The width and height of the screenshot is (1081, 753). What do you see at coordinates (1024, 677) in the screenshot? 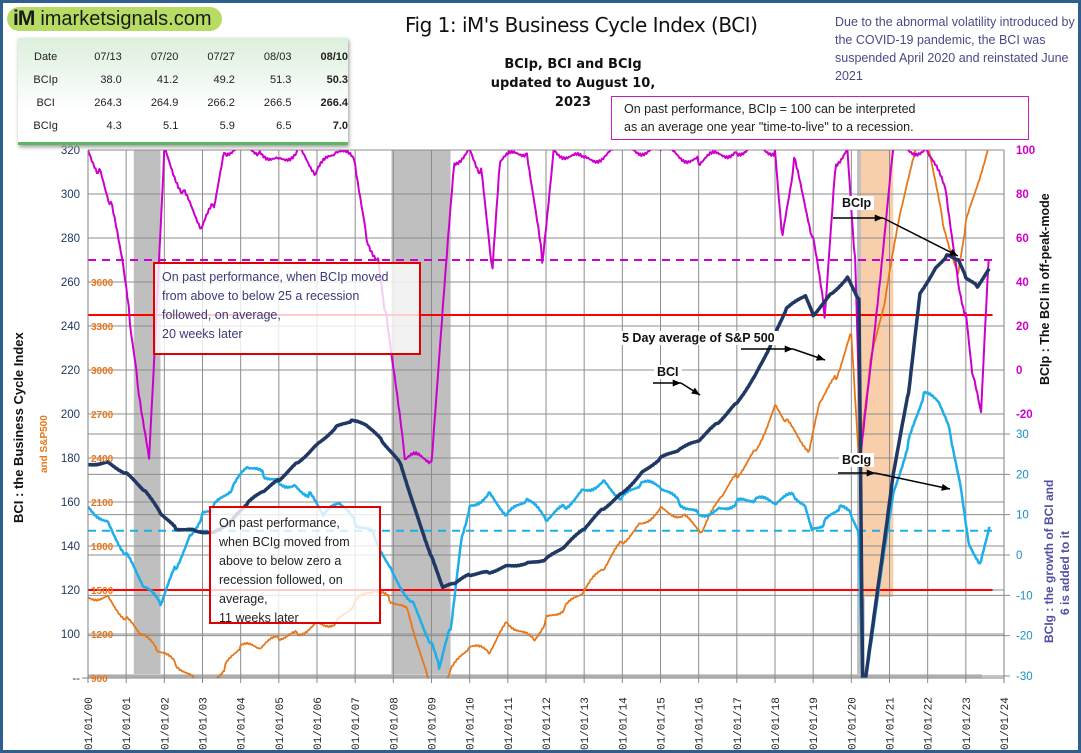
I see `bcig-tick-label: -30` at bounding box center [1024, 677].